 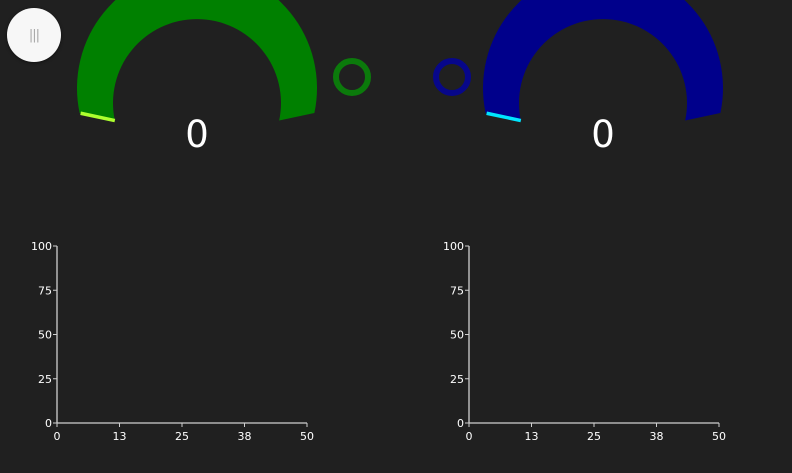 I want to click on gauge-right-svg, so click(x=603, y=61).